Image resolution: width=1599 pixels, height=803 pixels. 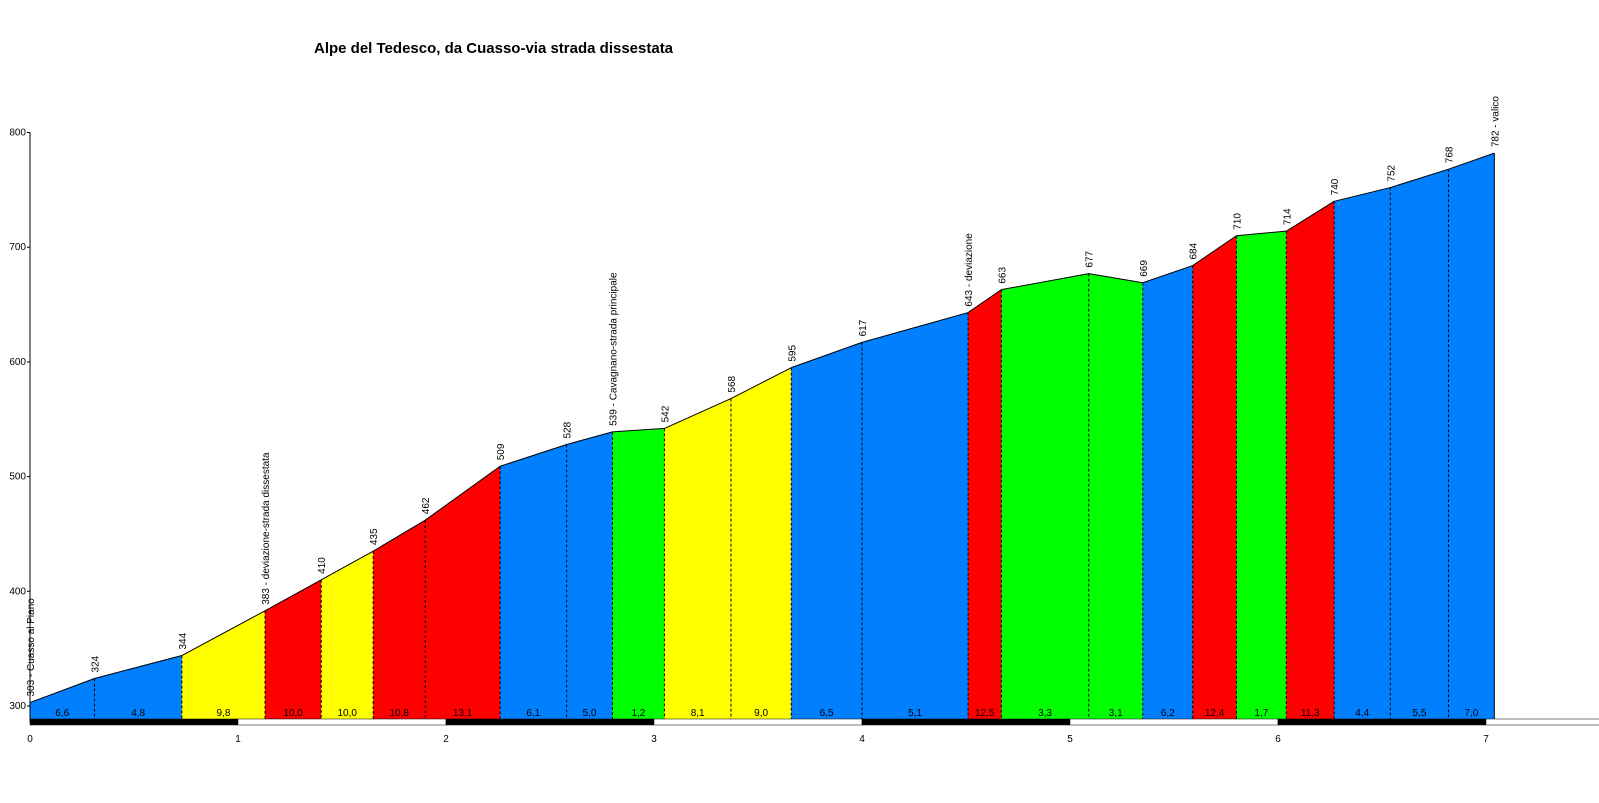 I want to click on altitude-label: 617, so click(x=863, y=327).